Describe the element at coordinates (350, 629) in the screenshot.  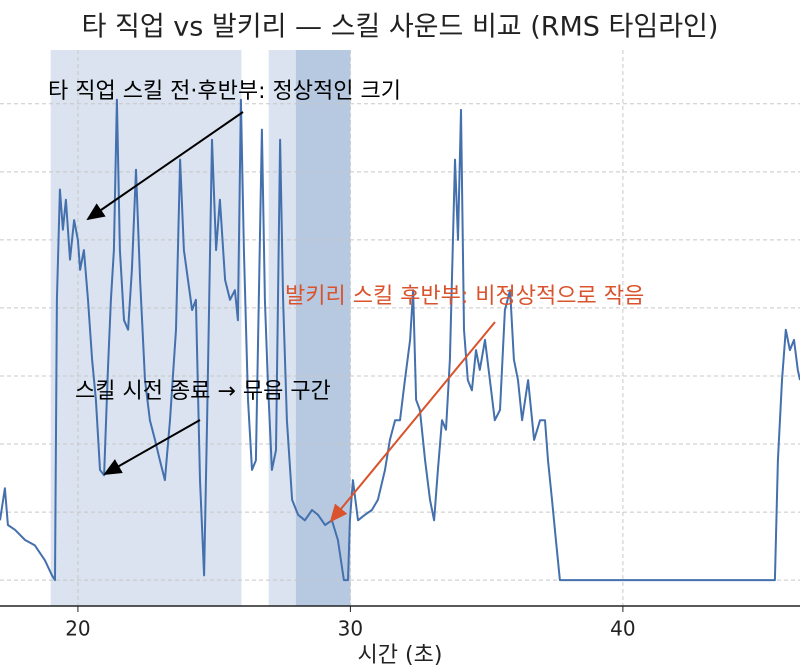
I see `x-tick-label: 30` at that location.